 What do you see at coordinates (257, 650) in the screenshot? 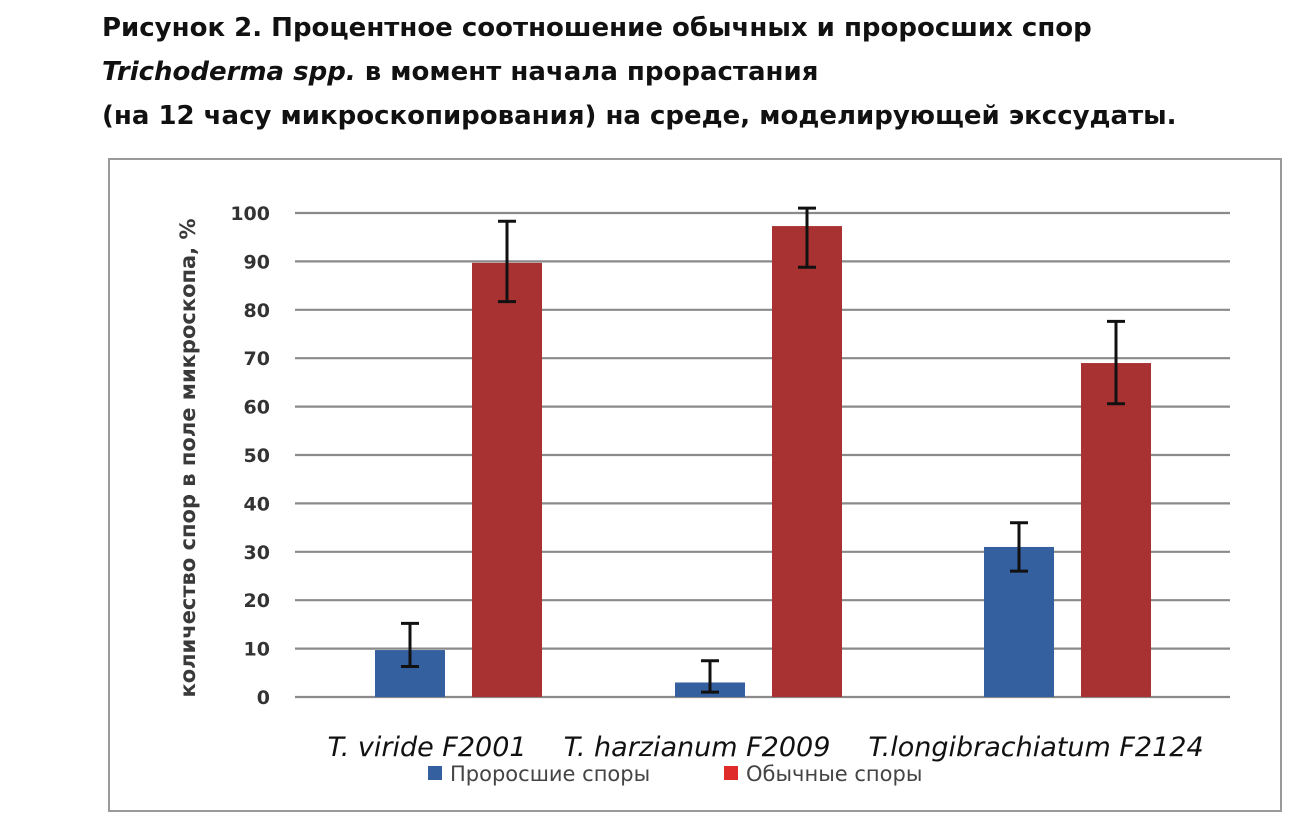
I see `y-tick-label: 10` at bounding box center [257, 650].